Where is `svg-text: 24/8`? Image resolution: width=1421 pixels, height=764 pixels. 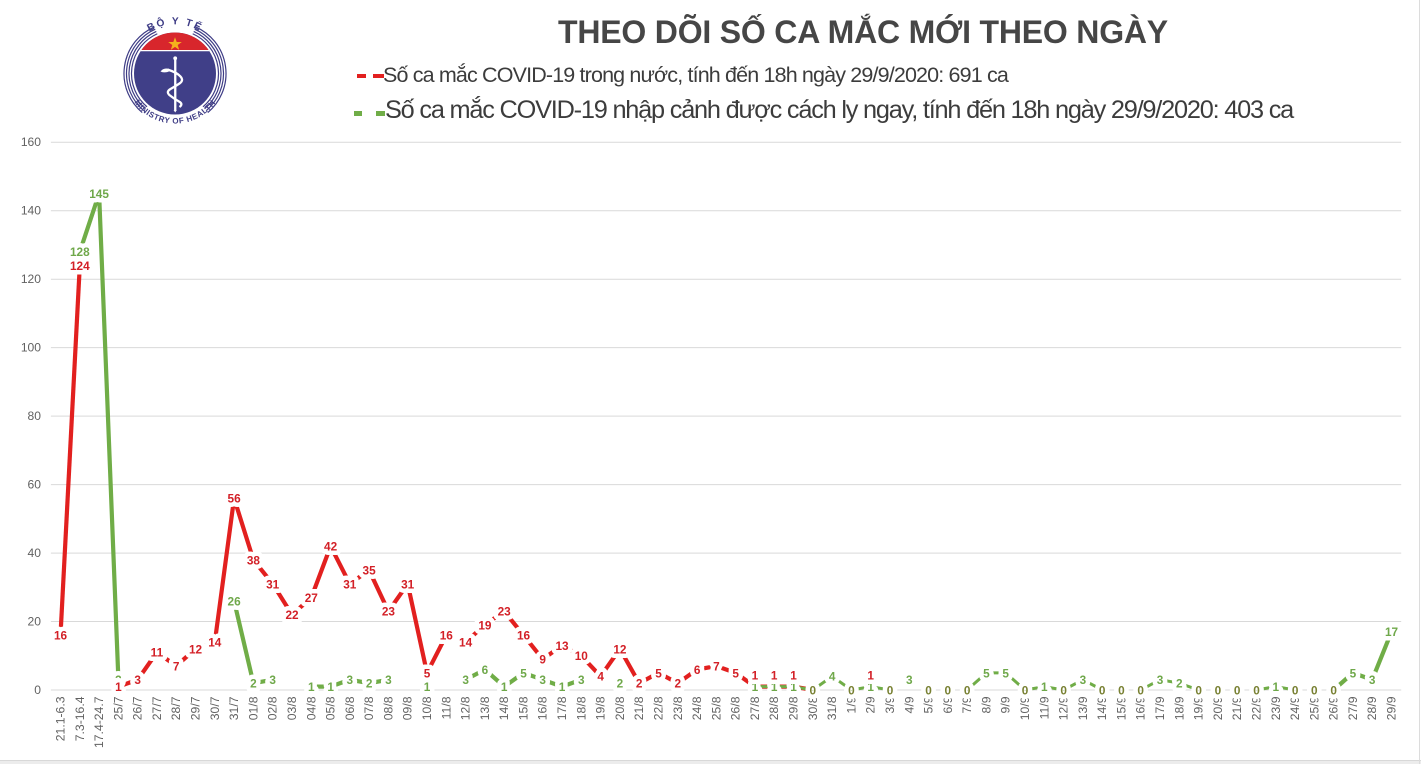
svg-text: 24/8 is located at coordinates (697, 708).